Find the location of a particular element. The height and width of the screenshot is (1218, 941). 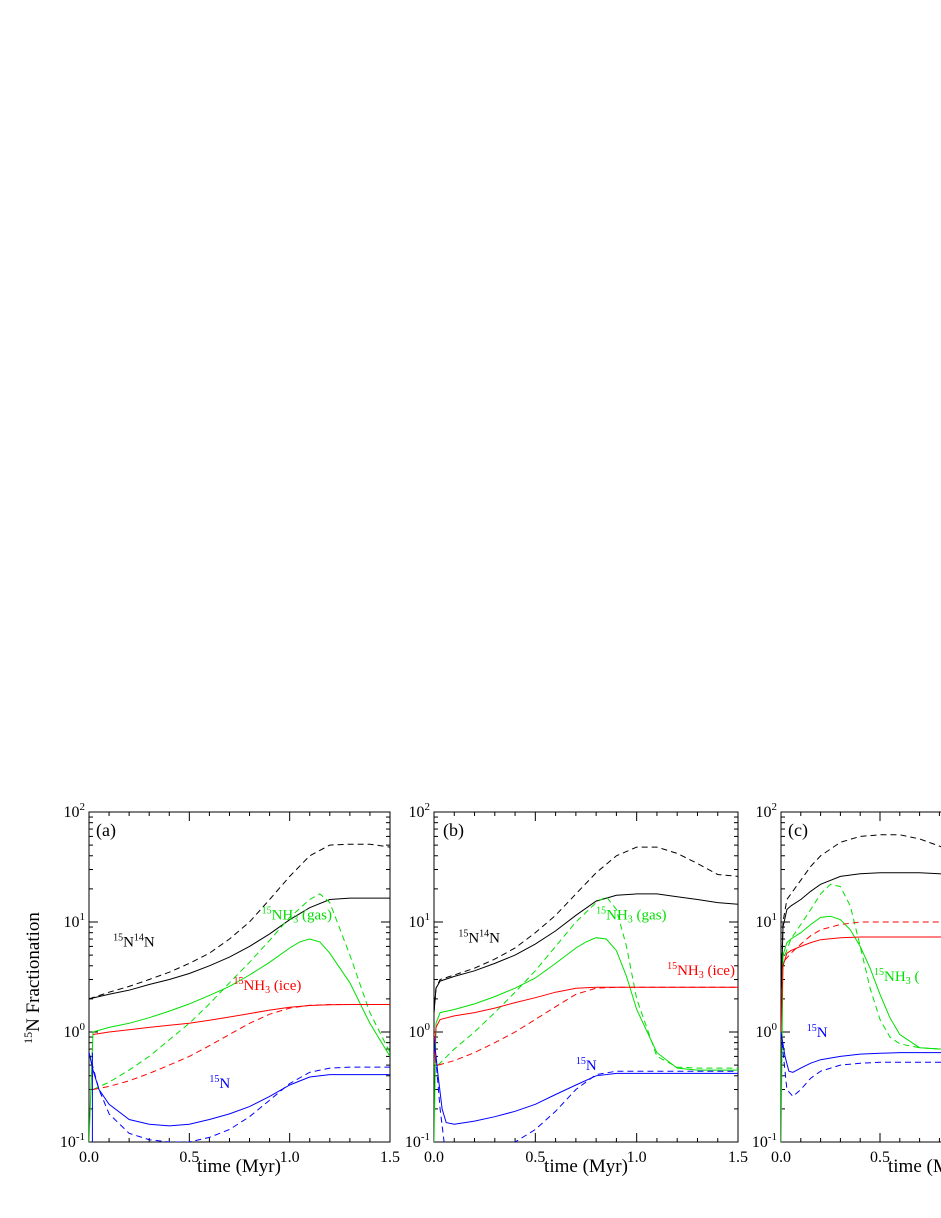

panel-a-frame is located at coordinates (239, 977).